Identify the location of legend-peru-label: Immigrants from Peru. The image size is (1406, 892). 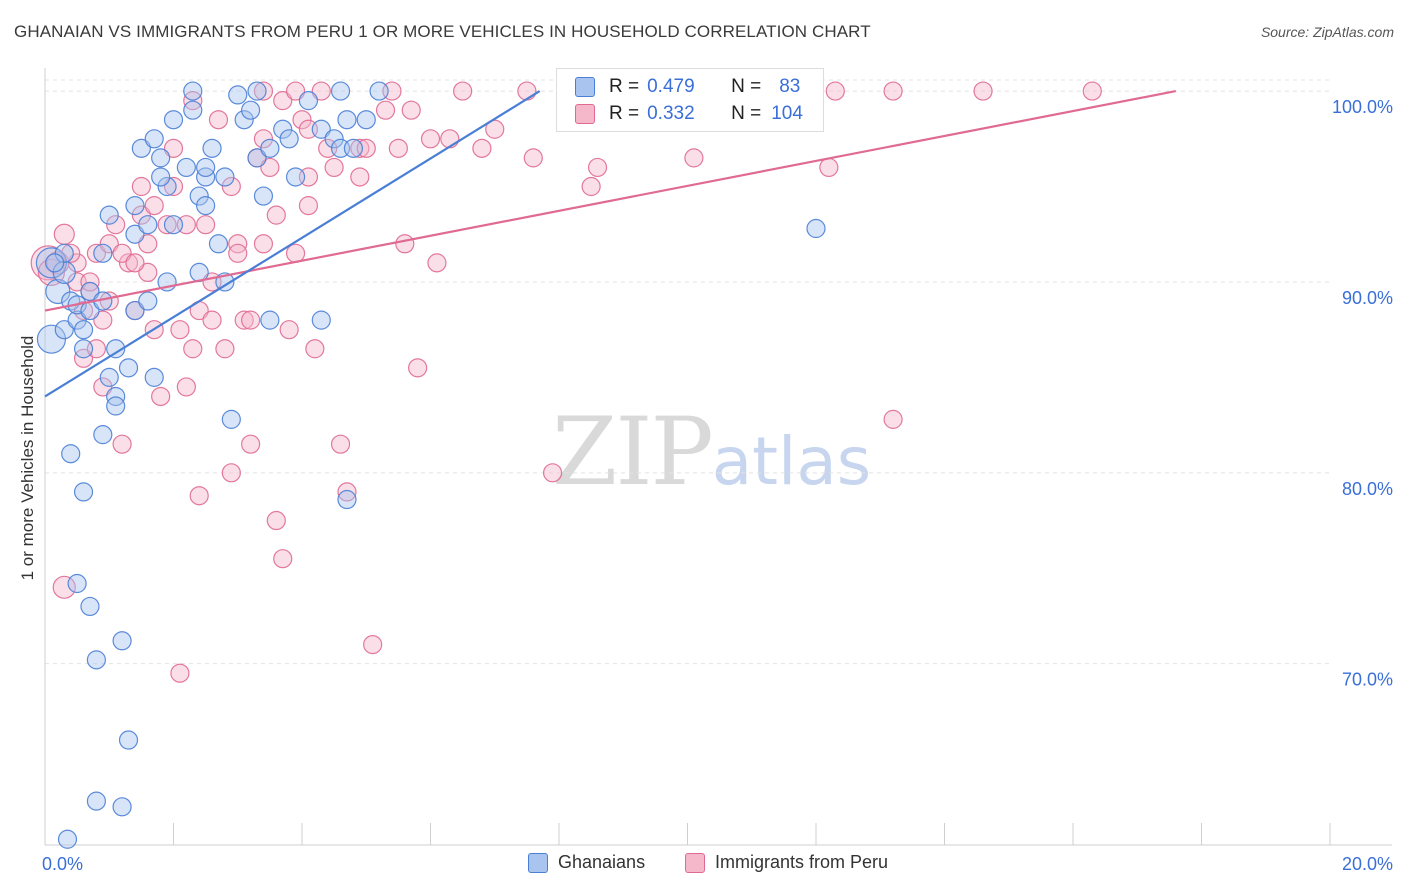
(802, 862).